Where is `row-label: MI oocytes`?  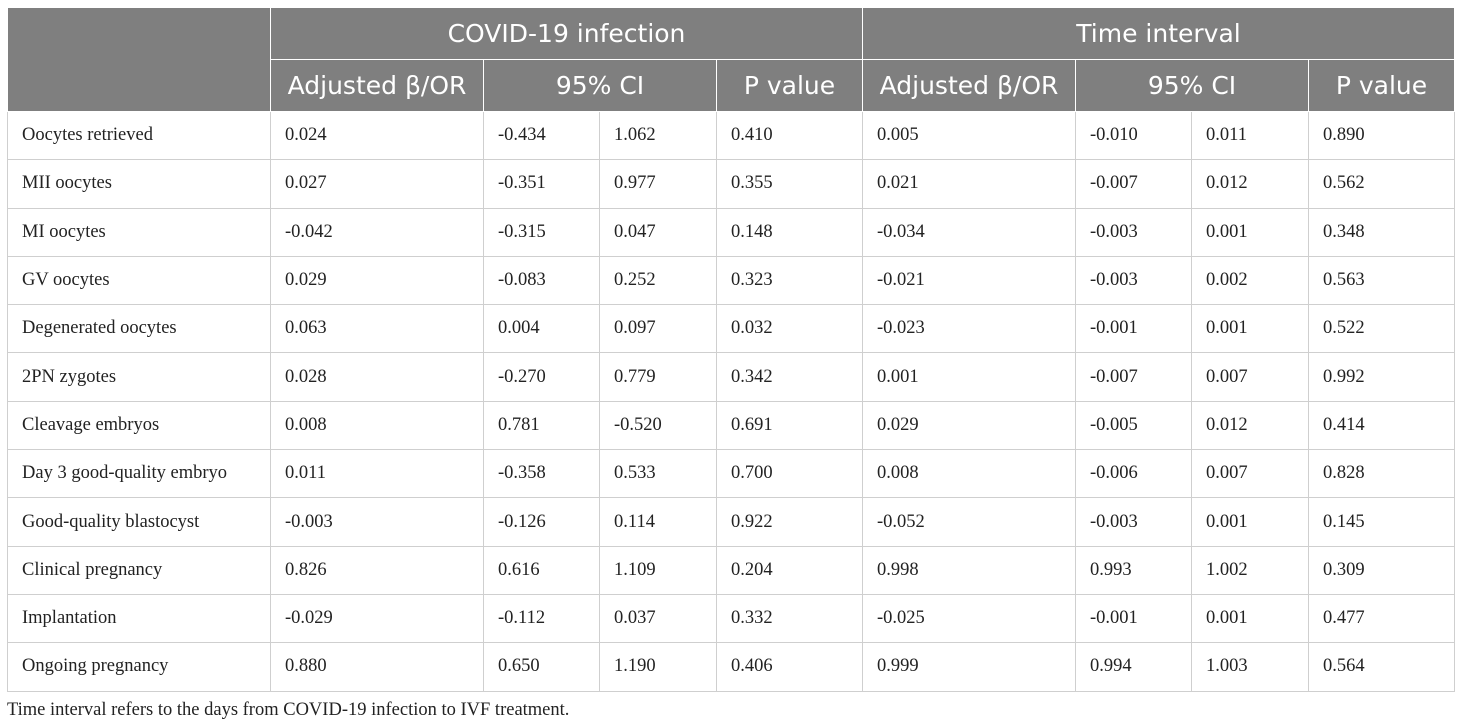
row-label: MI oocytes is located at coordinates (139, 232).